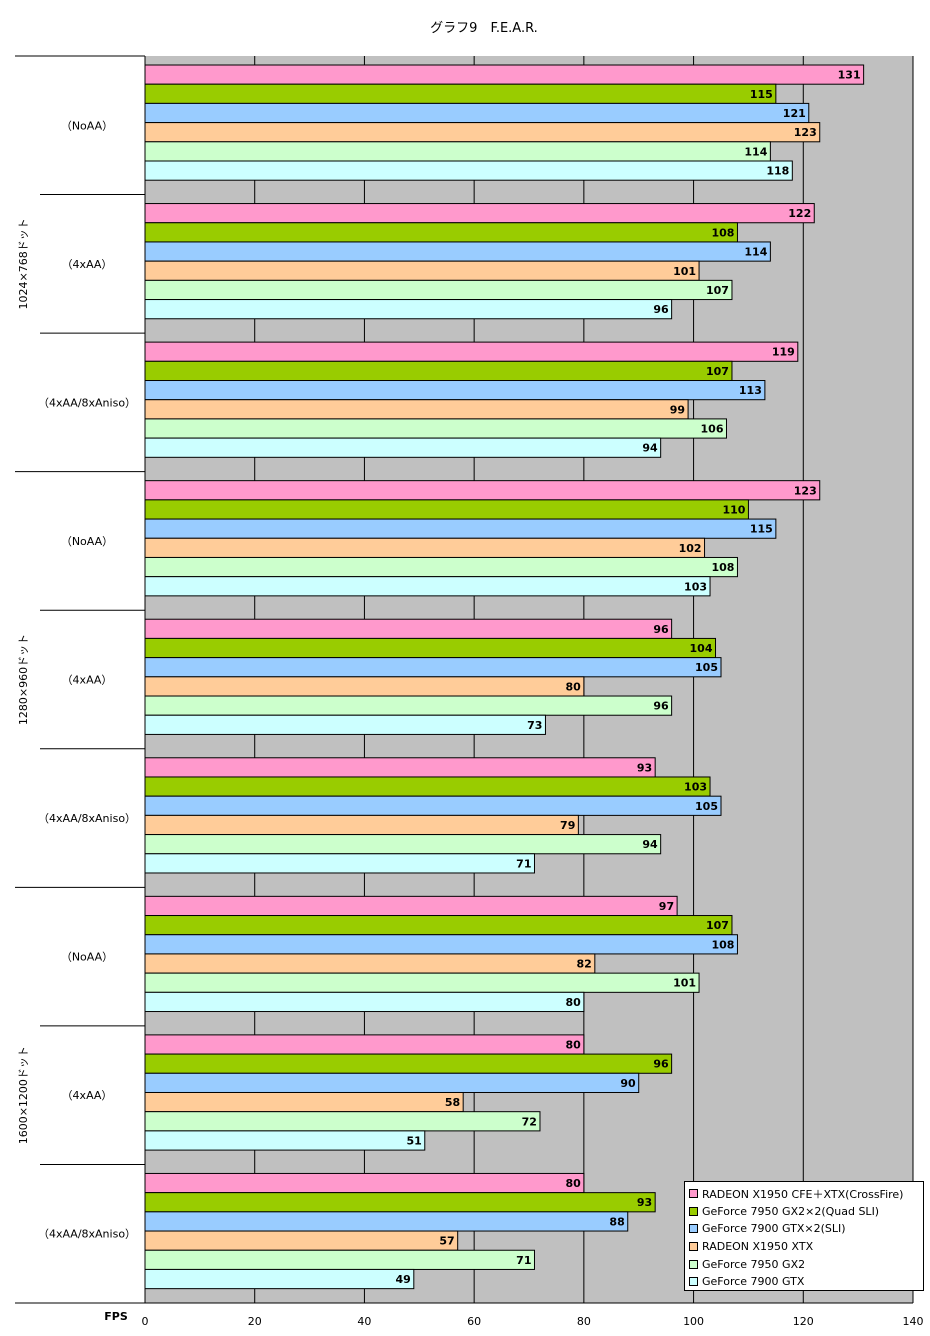 The image size is (930, 1336). What do you see at coordinates (799, 213) in the screenshot?
I see `data-label: 122` at bounding box center [799, 213].